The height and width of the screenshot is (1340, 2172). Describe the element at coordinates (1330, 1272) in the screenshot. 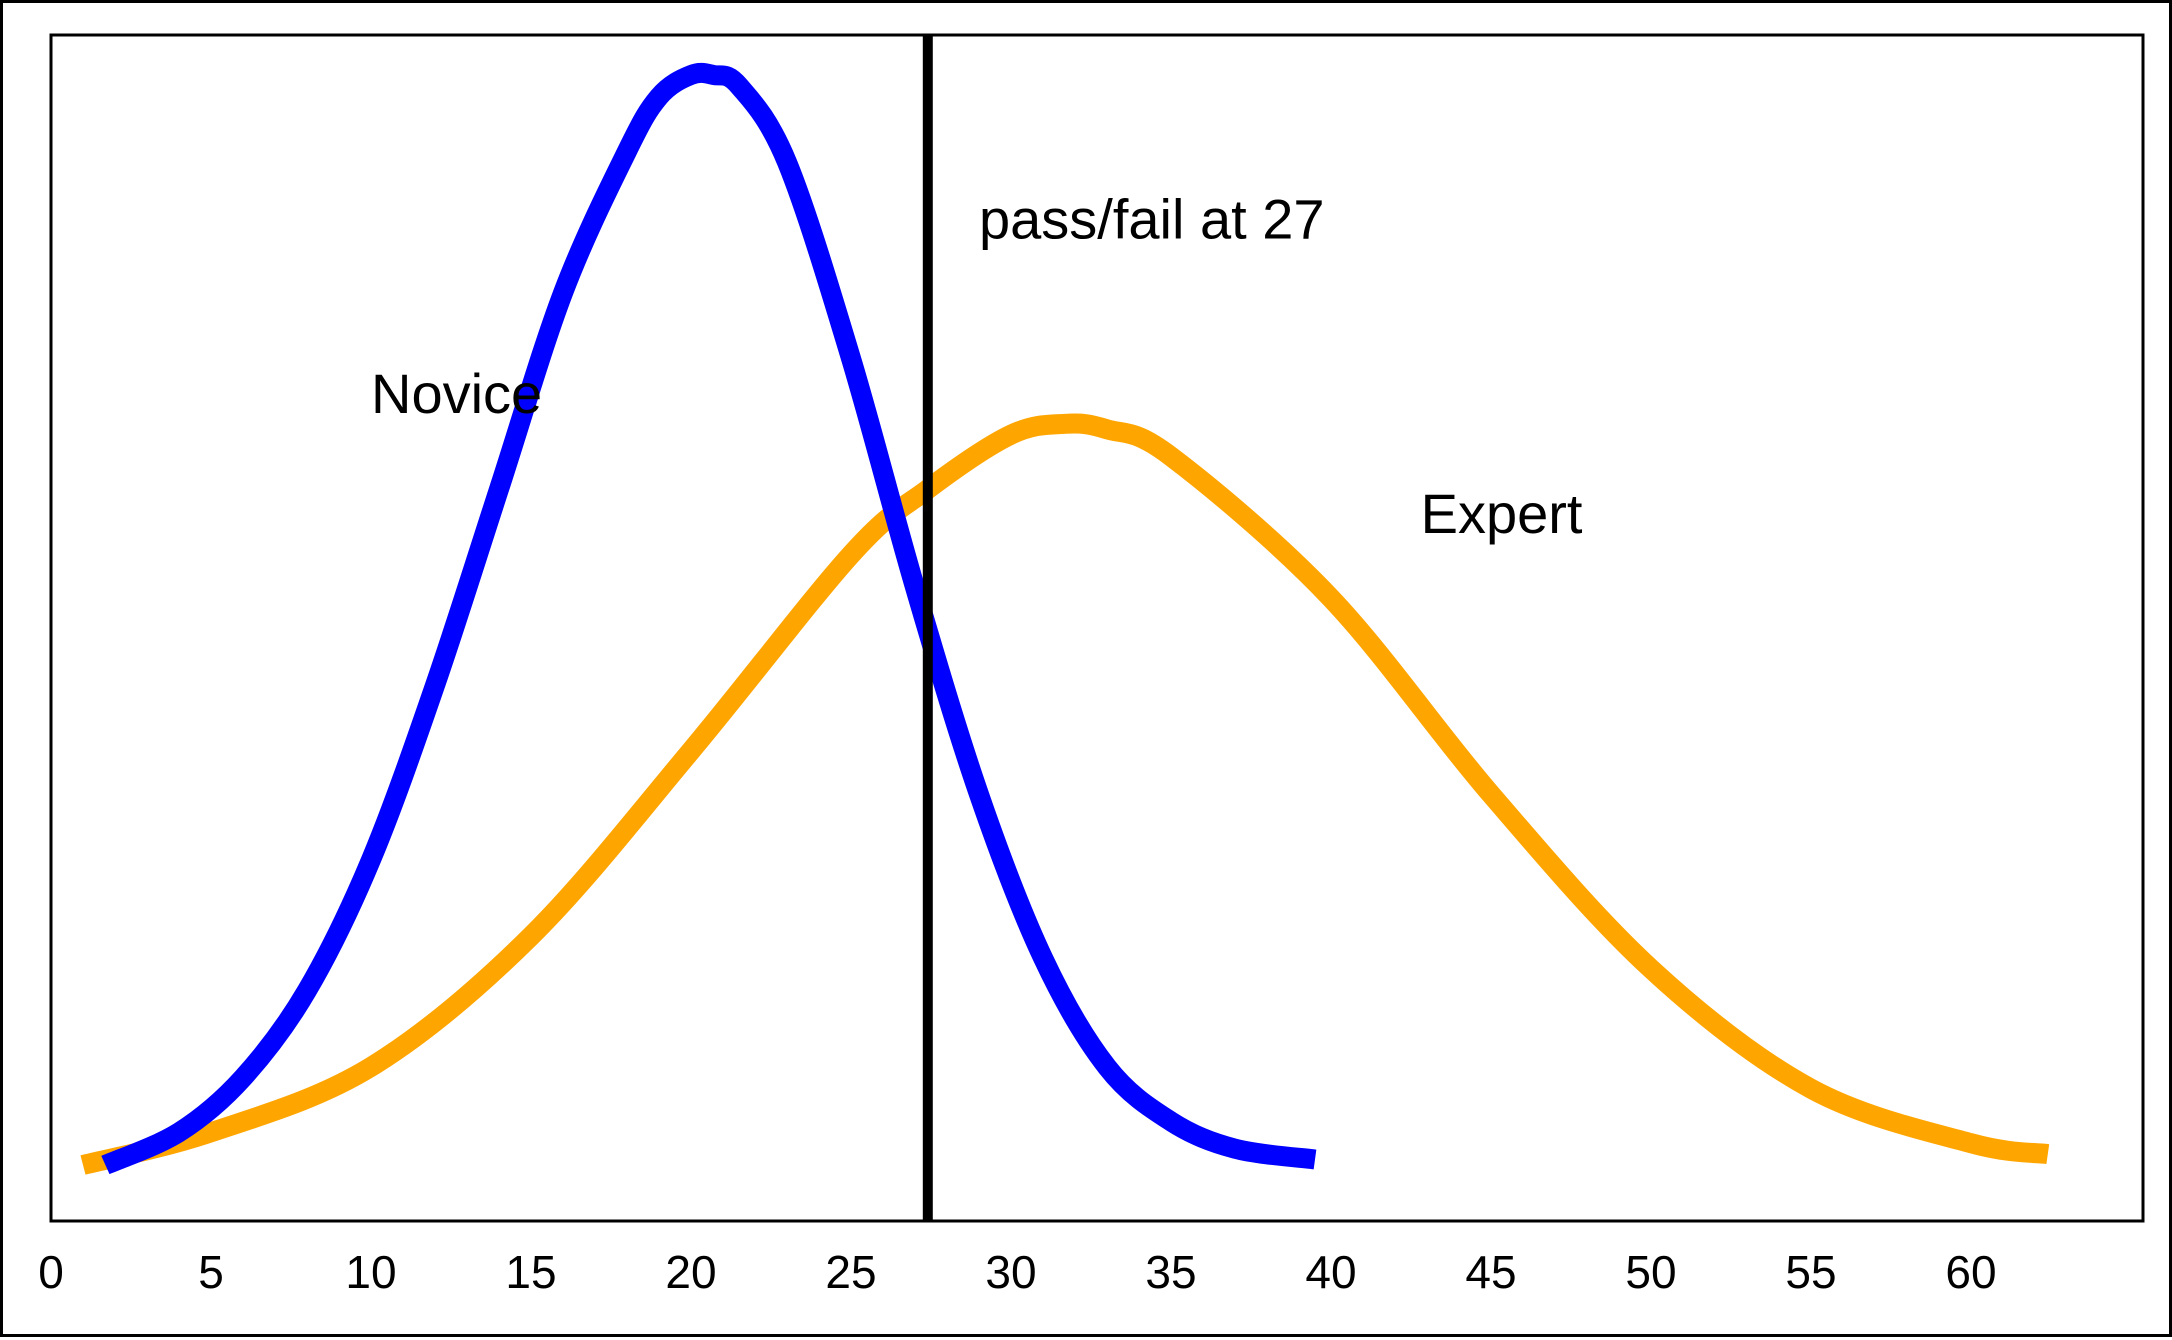

I see `x-tick-label-40: 40` at that location.